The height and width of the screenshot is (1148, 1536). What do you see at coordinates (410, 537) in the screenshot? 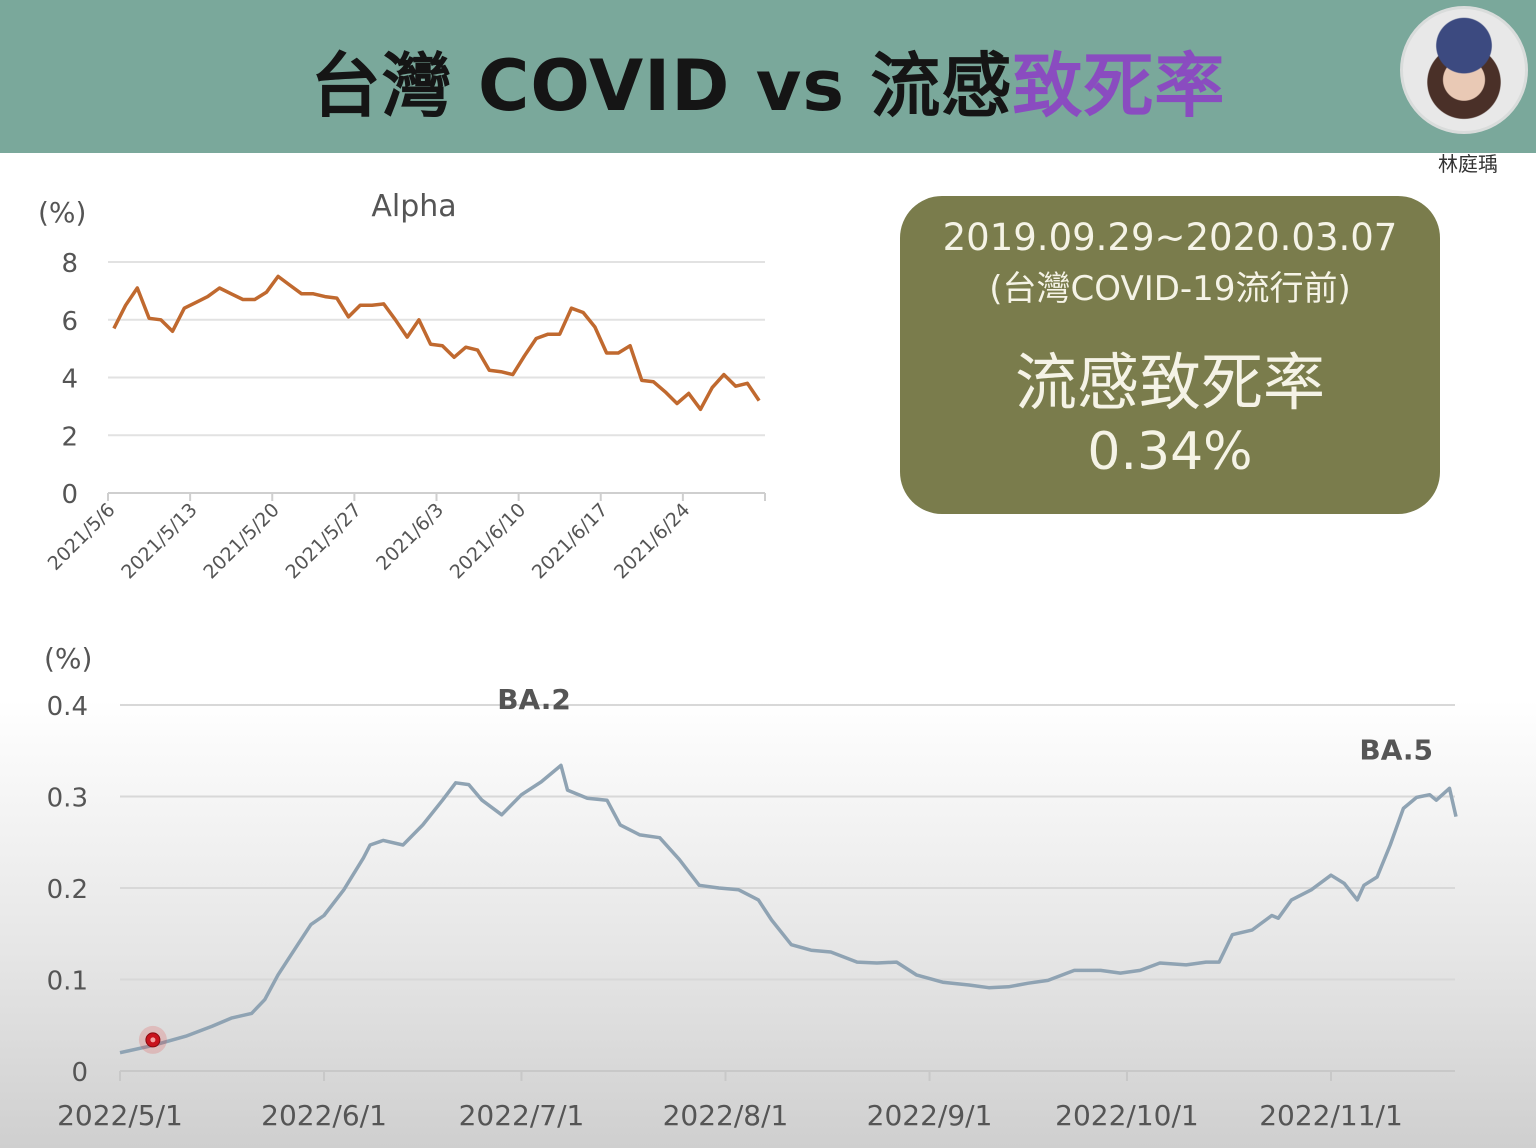
I see `alpha-x-tick-label: 2021/6/3` at bounding box center [410, 537].